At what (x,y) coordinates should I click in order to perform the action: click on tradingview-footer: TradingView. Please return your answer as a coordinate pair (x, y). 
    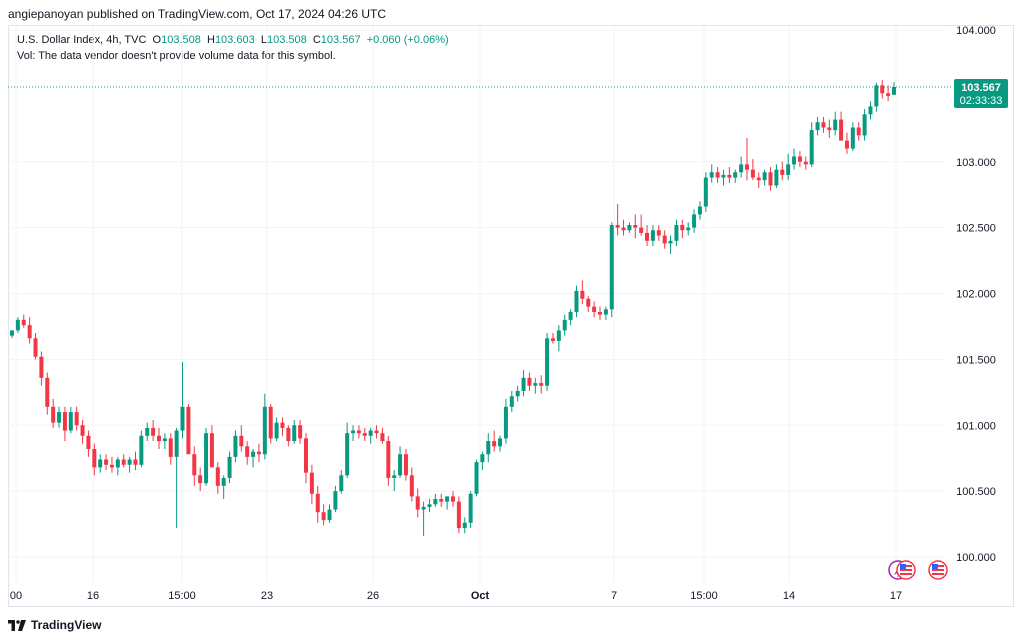
    Looking at the image, I should click on (54, 625).